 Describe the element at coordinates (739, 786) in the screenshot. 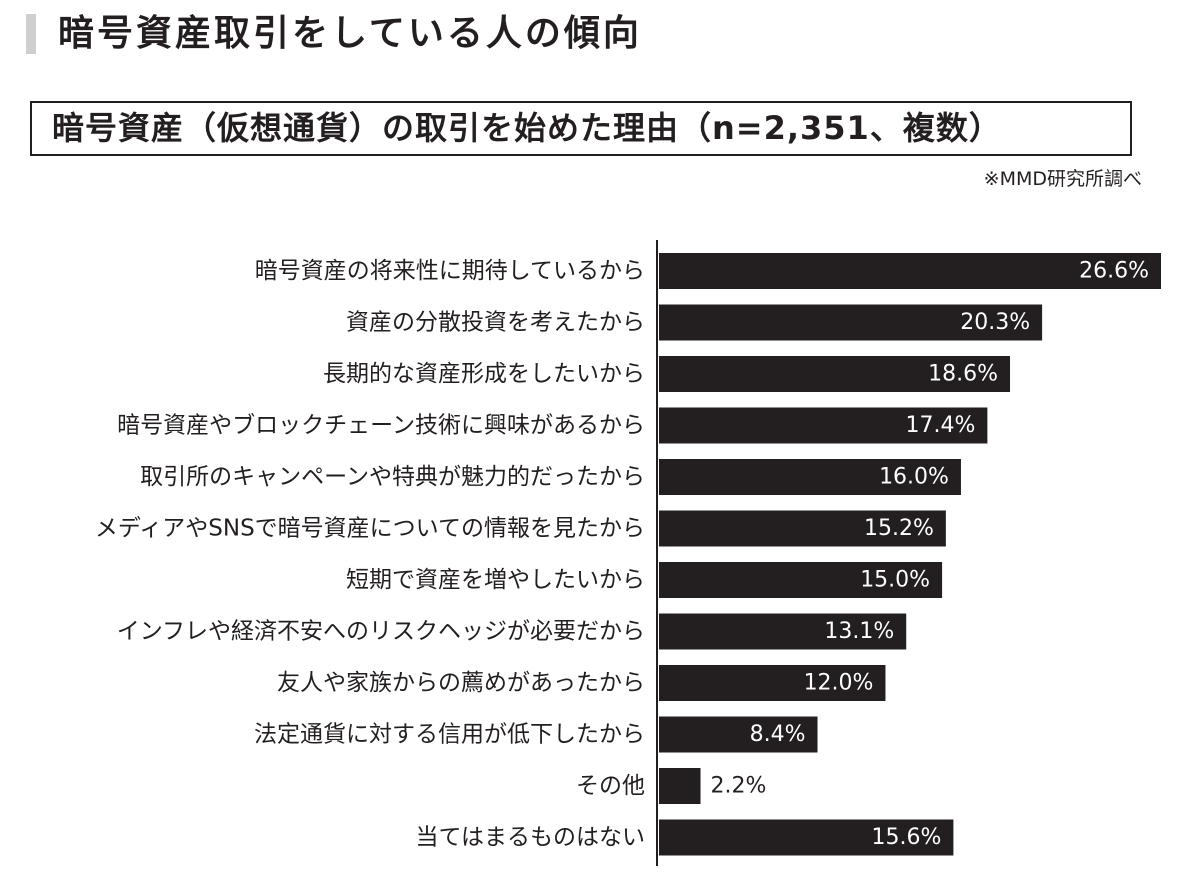

I see `value-label-11: 2.2%` at that location.